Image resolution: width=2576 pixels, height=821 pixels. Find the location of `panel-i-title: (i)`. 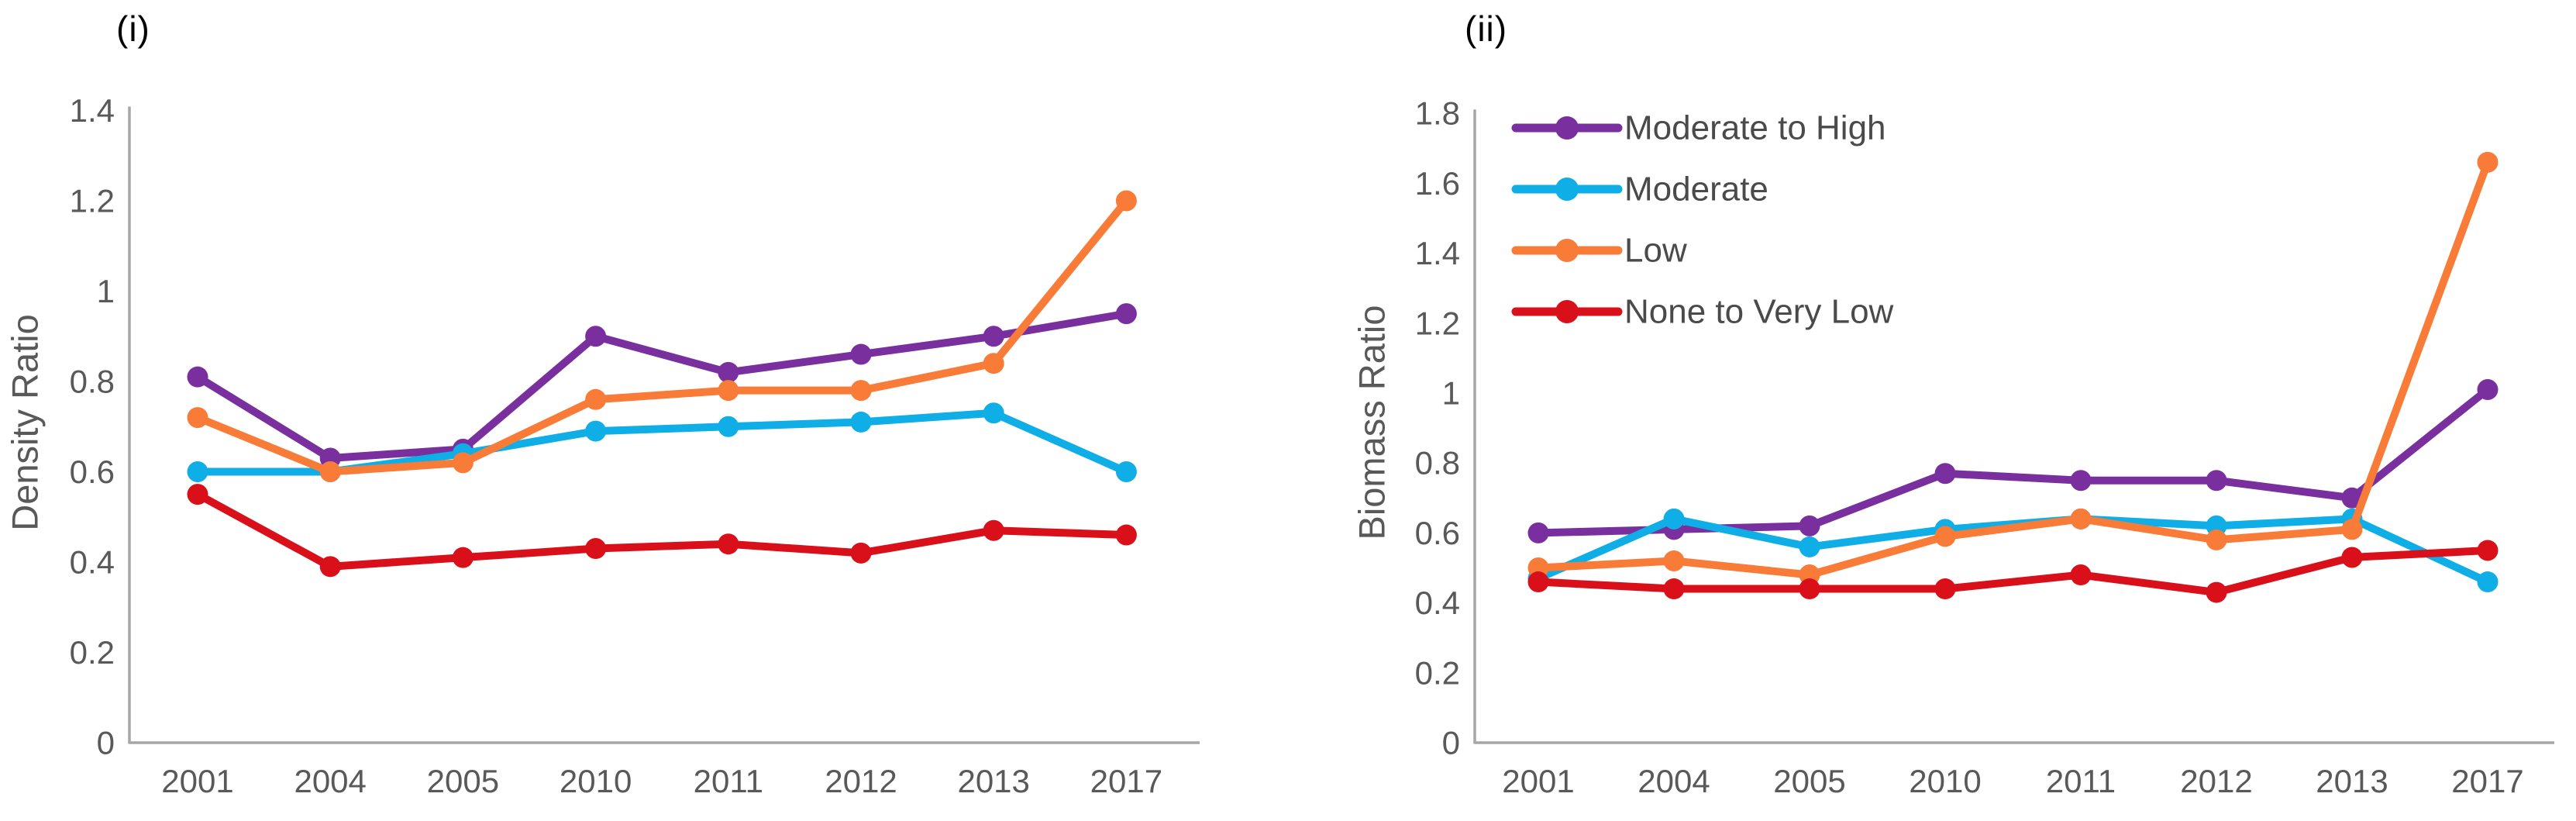

panel-i-title: (i) is located at coordinates (133, 29).